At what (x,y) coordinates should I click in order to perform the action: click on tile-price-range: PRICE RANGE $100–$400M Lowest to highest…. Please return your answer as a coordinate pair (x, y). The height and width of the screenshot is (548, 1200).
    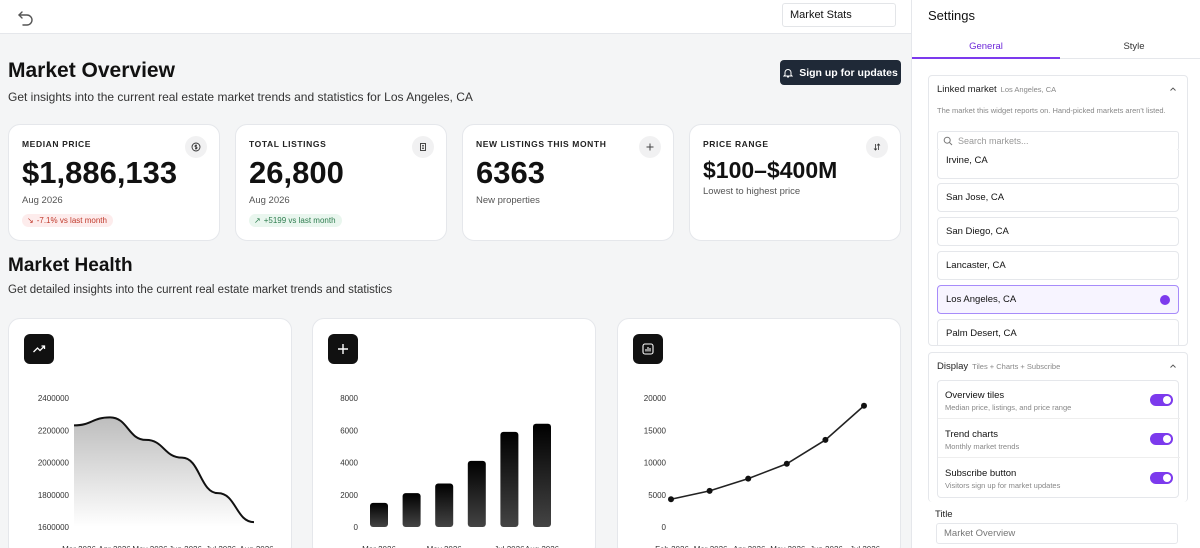
    Looking at the image, I should click on (795, 182).